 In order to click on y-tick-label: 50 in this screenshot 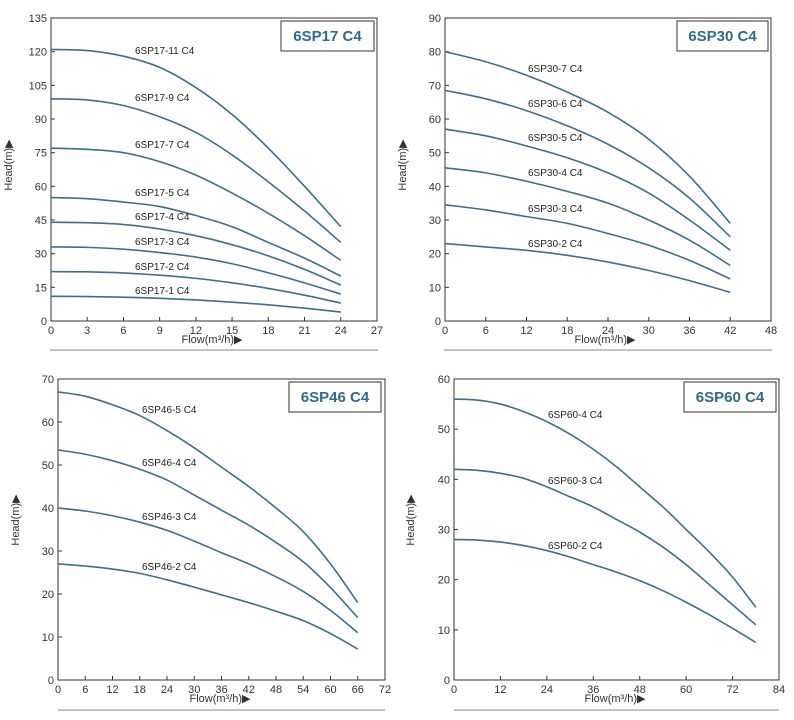, I will do `click(444, 430)`.